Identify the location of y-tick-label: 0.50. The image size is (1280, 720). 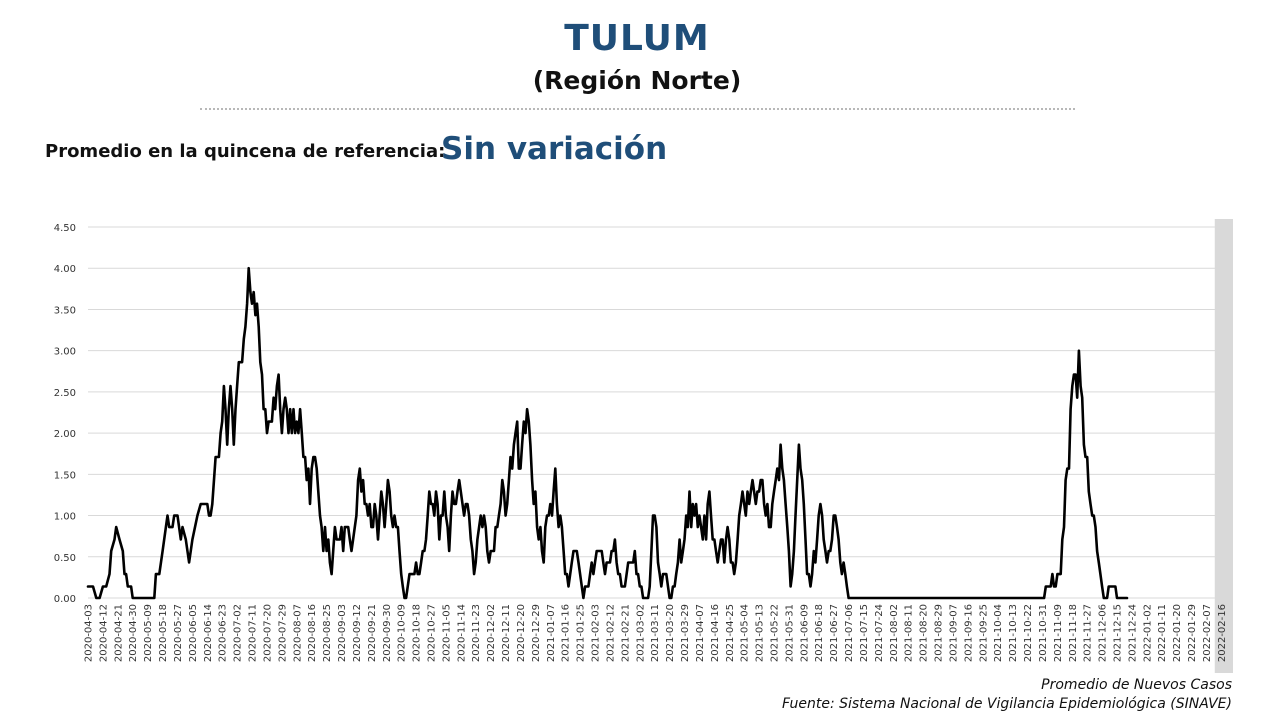
(65, 558).